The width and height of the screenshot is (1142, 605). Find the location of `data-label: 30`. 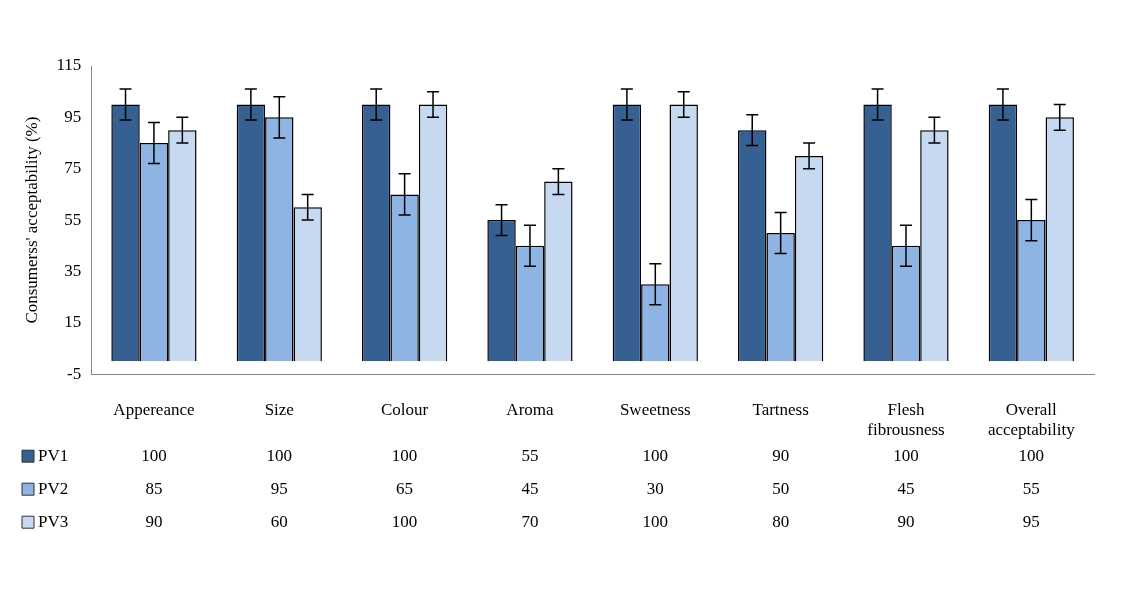

data-label: 30 is located at coordinates (655, 488).